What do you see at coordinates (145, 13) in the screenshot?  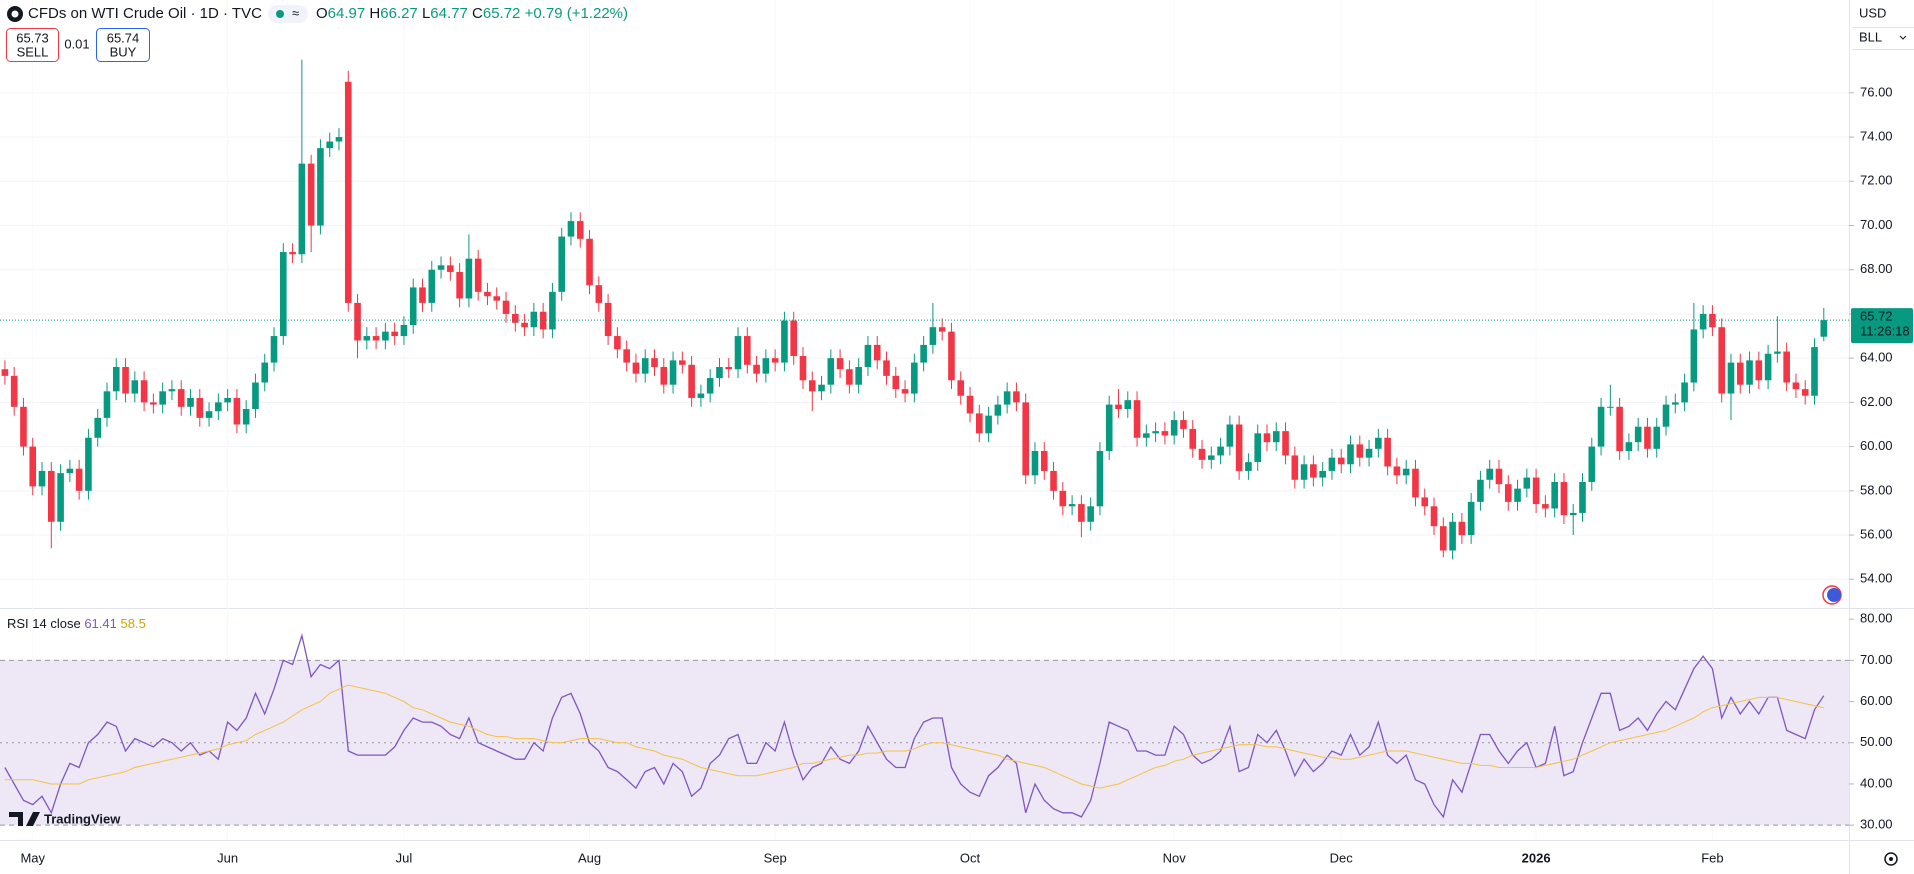 I see `symbol-title: CFDs on WTI Crude Oil · 1D · TVC` at bounding box center [145, 13].